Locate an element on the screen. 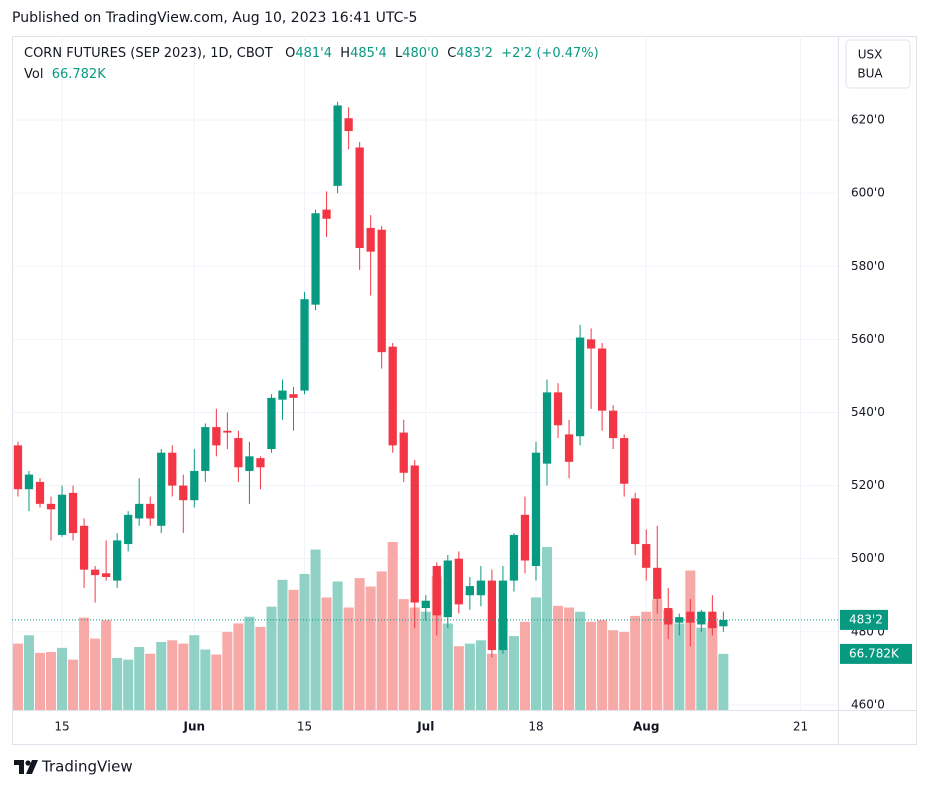 The height and width of the screenshot is (788, 929). y-tick-label: 620'0 is located at coordinates (868, 120).